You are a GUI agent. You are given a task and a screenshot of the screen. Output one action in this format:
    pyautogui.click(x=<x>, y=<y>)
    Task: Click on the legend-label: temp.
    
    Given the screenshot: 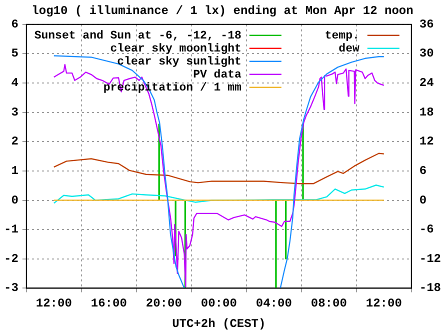 What is the action you would take?
    pyautogui.click(x=342, y=35)
    